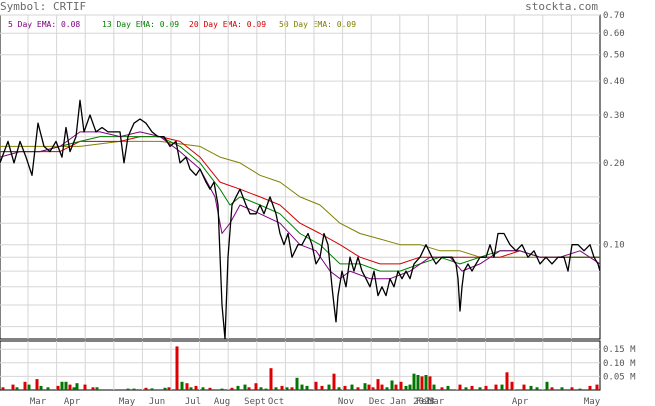 This screenshot has width=655, height=406. I want to click on site-label: stockta.com, so click(561, 6).